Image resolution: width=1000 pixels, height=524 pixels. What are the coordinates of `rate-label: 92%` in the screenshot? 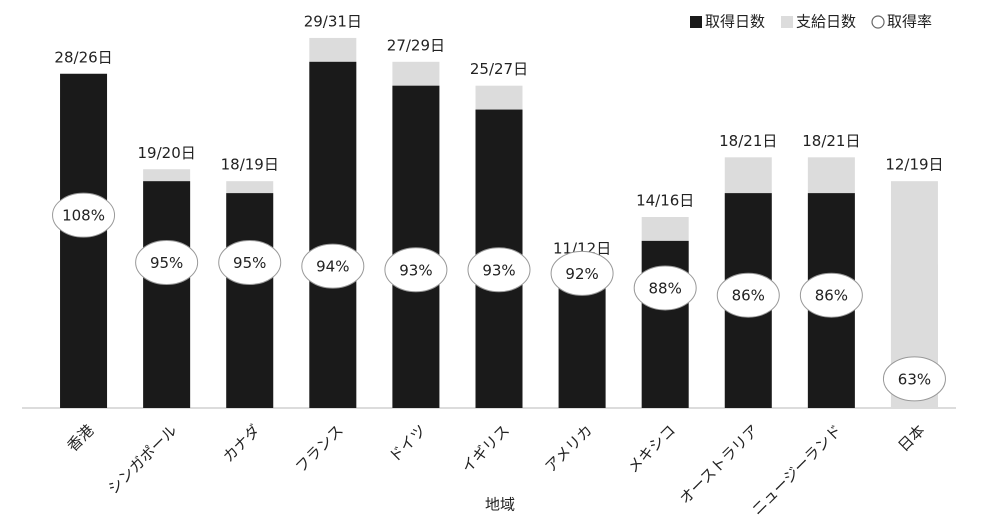 It's located at (581, 274).